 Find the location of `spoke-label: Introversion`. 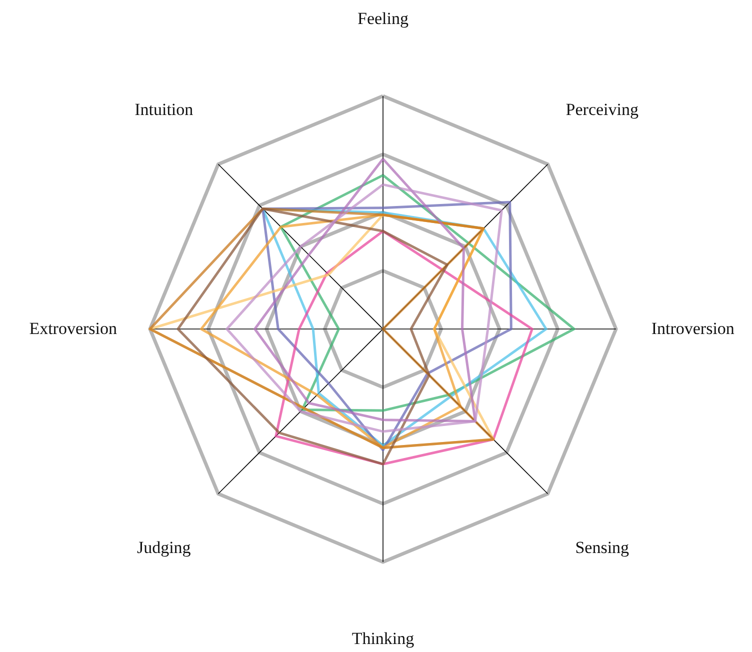

spoke-label: Introversion is located at coordinates (693, 328).